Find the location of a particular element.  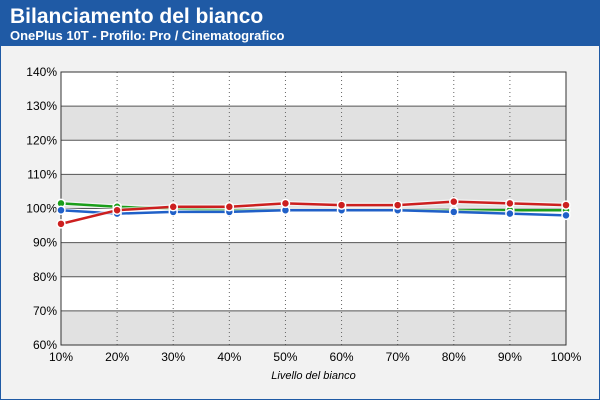

x-axis-label: Livello del bianco is located at coordinates (313, 376).